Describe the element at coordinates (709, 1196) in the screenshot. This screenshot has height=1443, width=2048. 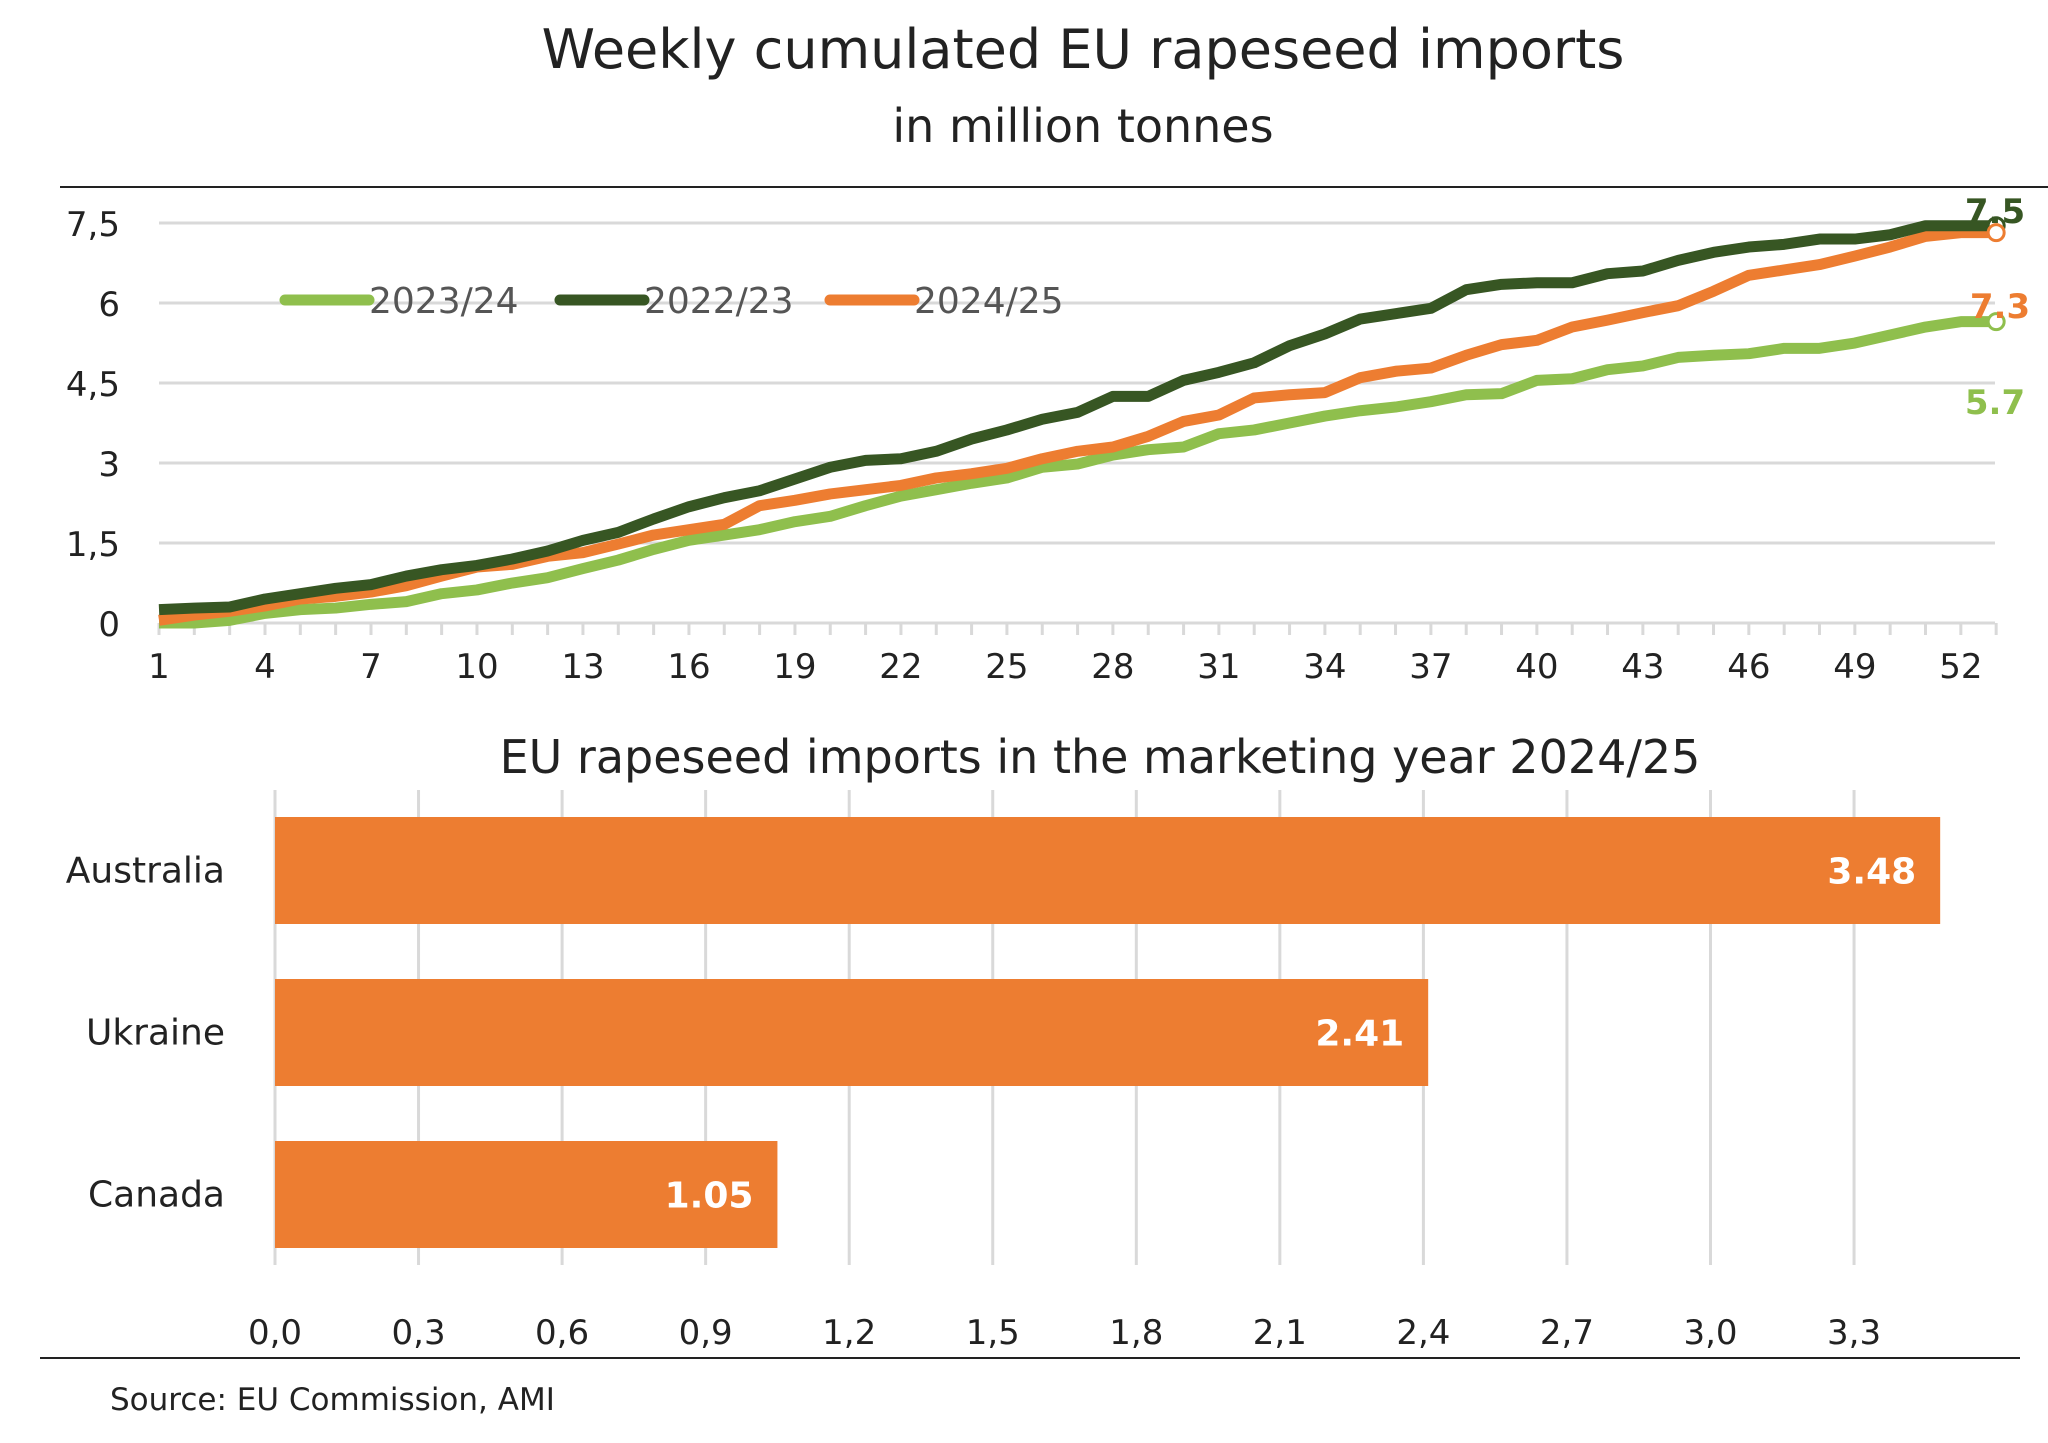
I see `bar-value-label: 1.05` at that location.